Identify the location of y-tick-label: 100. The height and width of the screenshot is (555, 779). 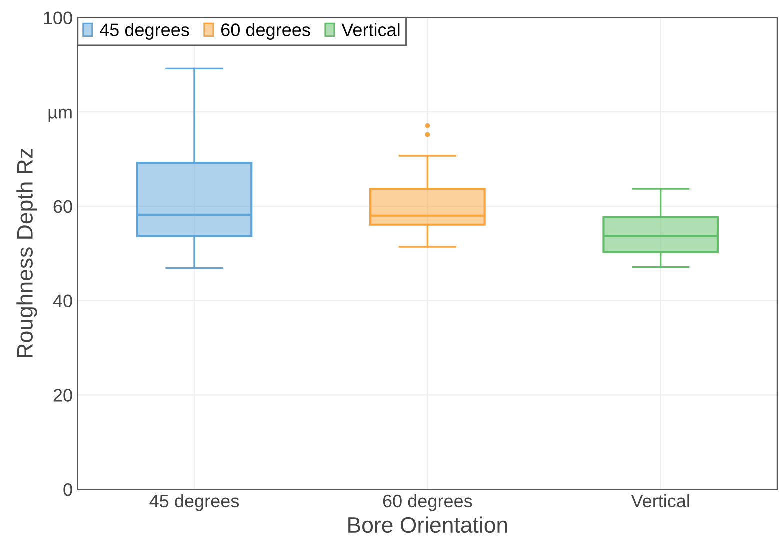
(58, 18).